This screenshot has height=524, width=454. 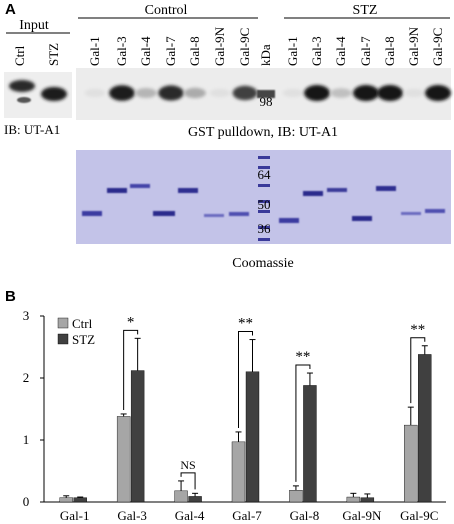 I want to click on bar-stz-gal-9c, so click(x=425, y=428).